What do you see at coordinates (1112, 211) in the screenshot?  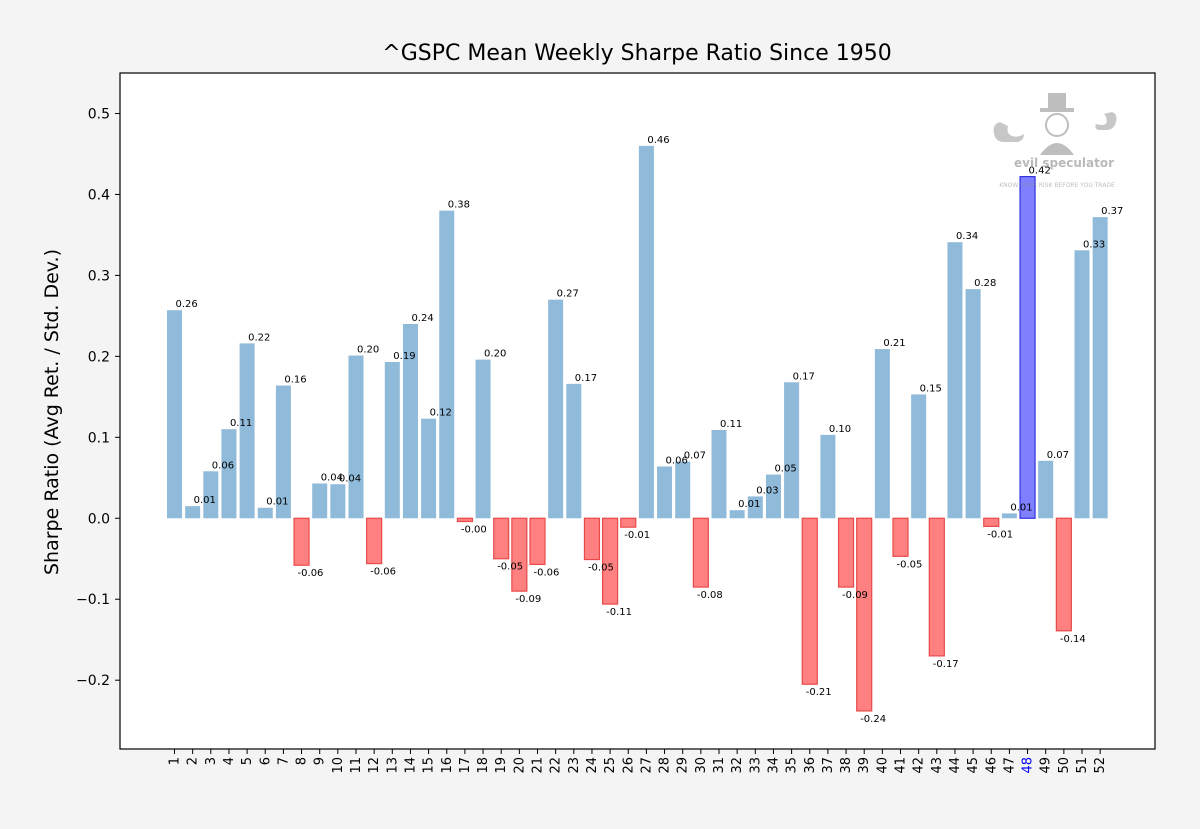 I see `value-label-week-52: 0.37` at bounding box center [1112, 211].